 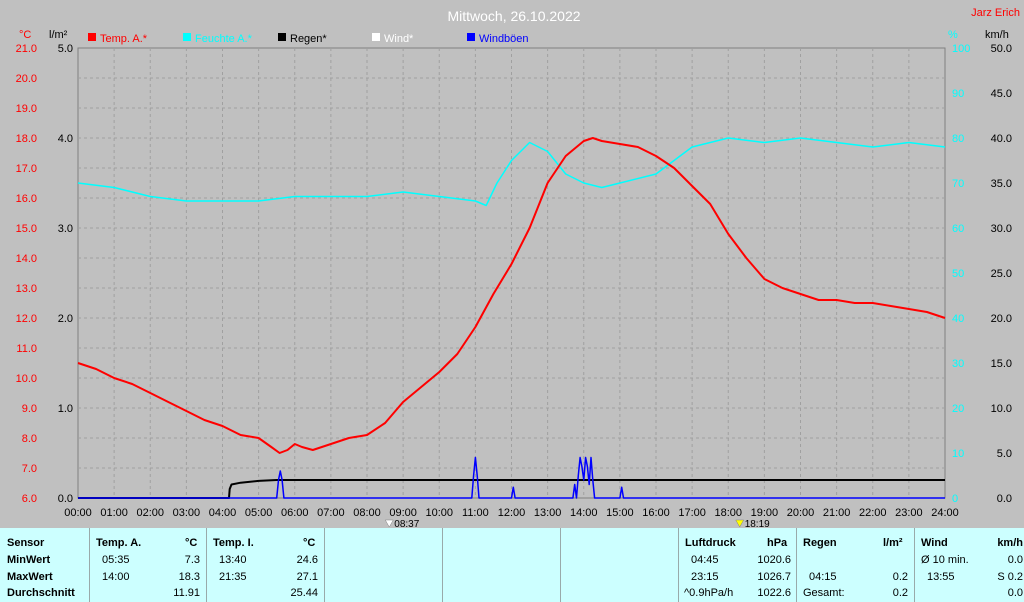 I want to click on tick-label: 05:00, so click(x=259, y=513).